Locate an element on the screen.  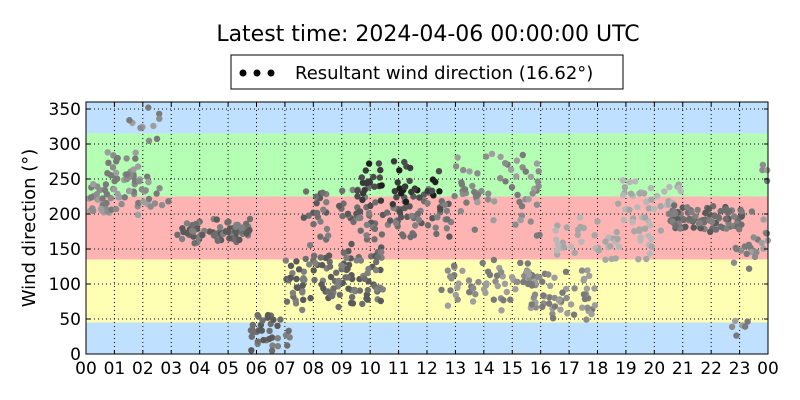
x-tick-label: 10 is located at coordinates (370, 369).